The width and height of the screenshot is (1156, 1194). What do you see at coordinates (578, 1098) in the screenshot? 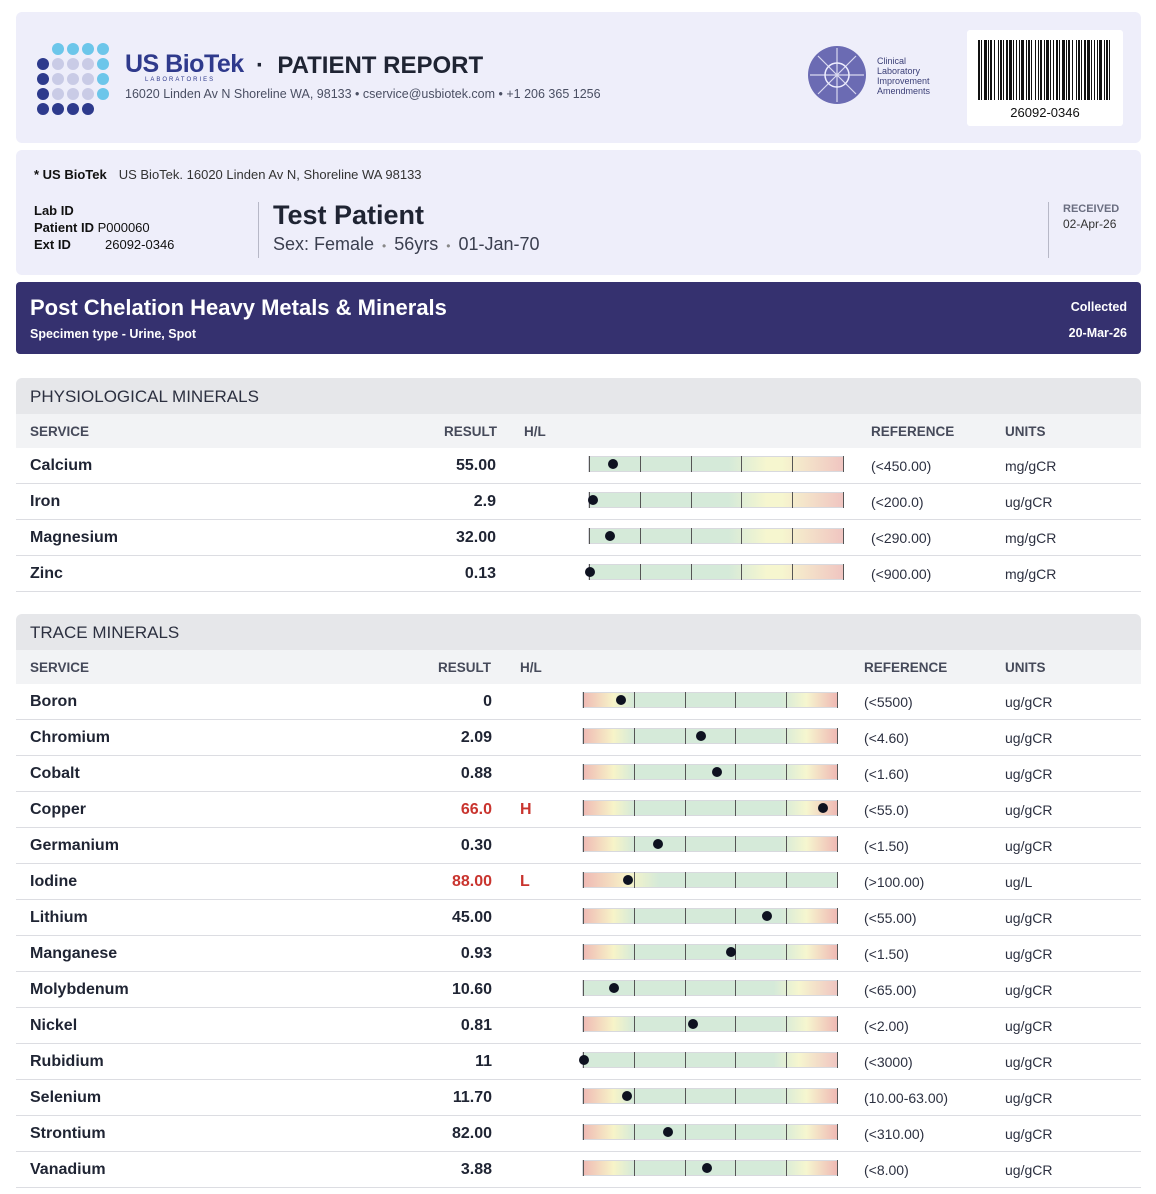
I see `table-row: Selenium 11.70 (10.00-63.00) ug/gCR` at bounding box center [578, 1098].